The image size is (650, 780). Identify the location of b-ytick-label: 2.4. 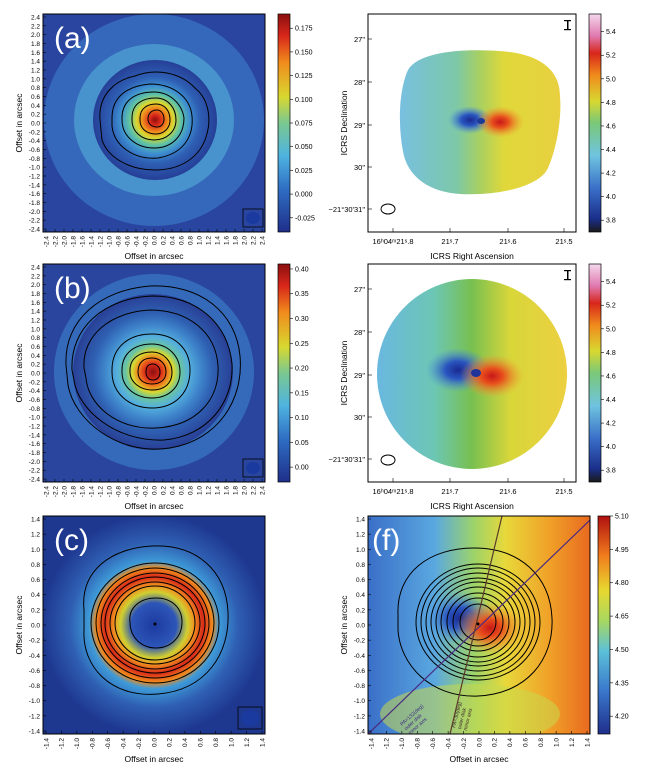
(35, 268).